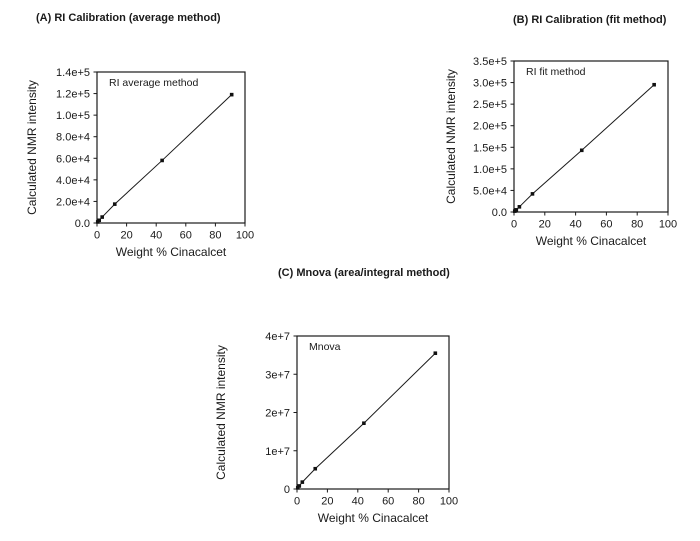  What do you see at coordinates (590, 20) in the screenshot?
I see `panel-b-title: (B) RI Calibration (fit method)` at bounding box center [590, 20].